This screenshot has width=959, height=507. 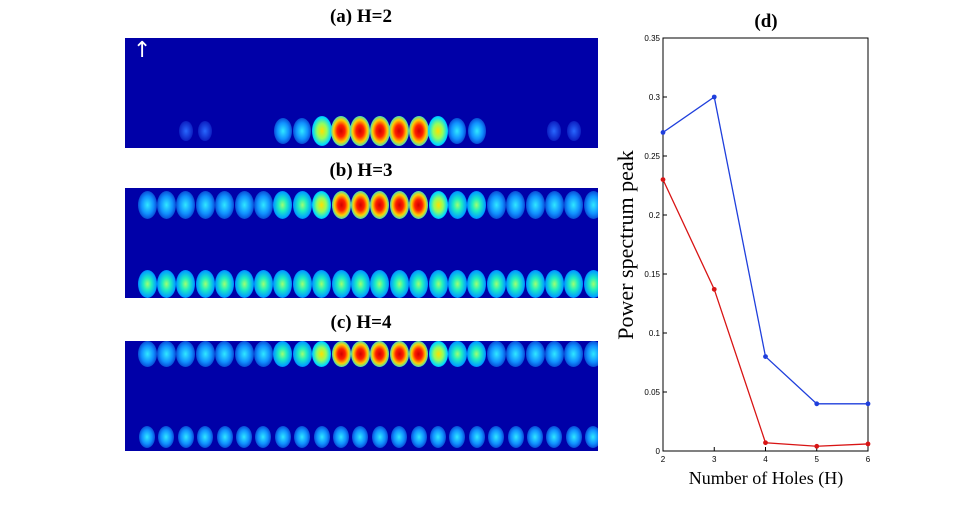 What do you see at coordinates (817, 459) in the screenshot?
I see `x-tick-label: 5` at bounding box center [817, 459].